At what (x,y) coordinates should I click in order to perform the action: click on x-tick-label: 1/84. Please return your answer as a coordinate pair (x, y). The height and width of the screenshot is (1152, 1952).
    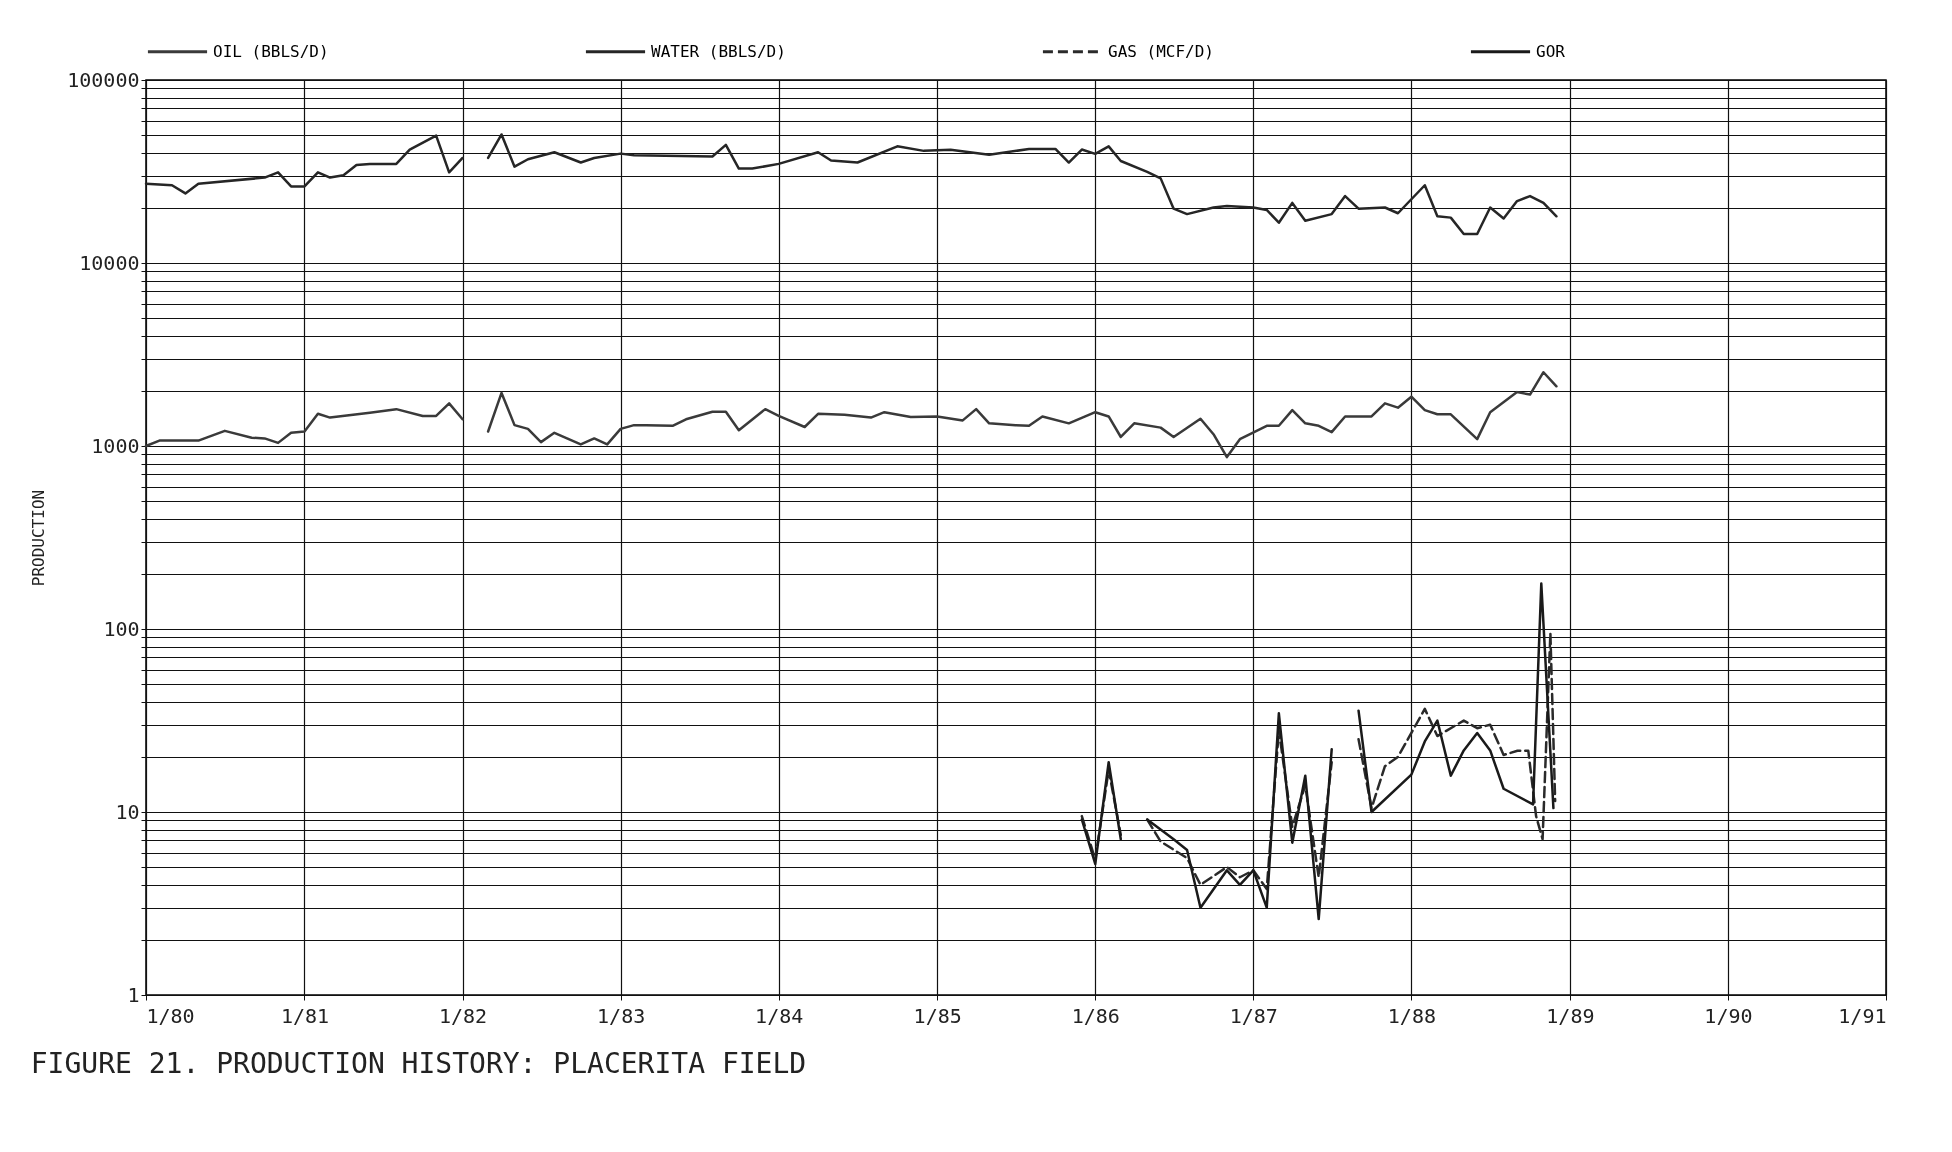
    Looking at the image, I should click on (779, 1015).